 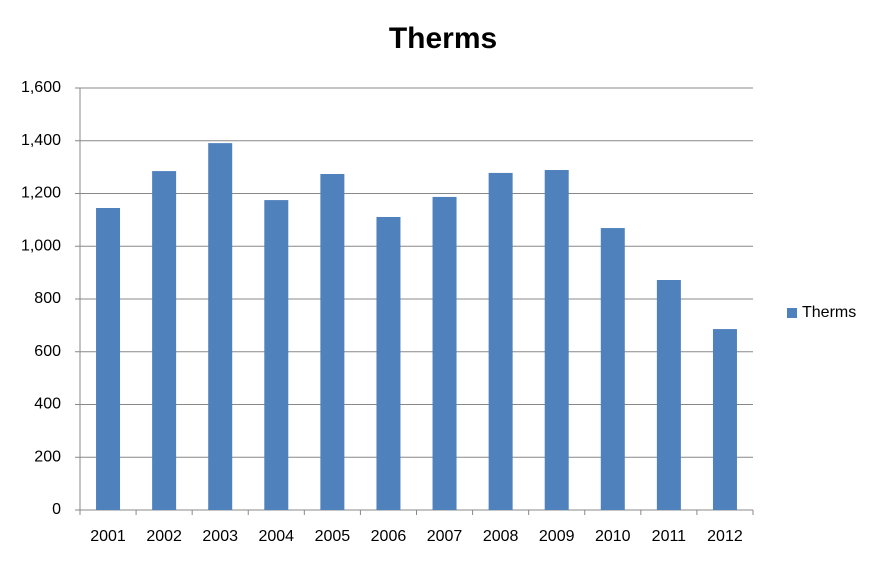 I want to click on x-tick-label: 2007, so click(x=445, y=536).